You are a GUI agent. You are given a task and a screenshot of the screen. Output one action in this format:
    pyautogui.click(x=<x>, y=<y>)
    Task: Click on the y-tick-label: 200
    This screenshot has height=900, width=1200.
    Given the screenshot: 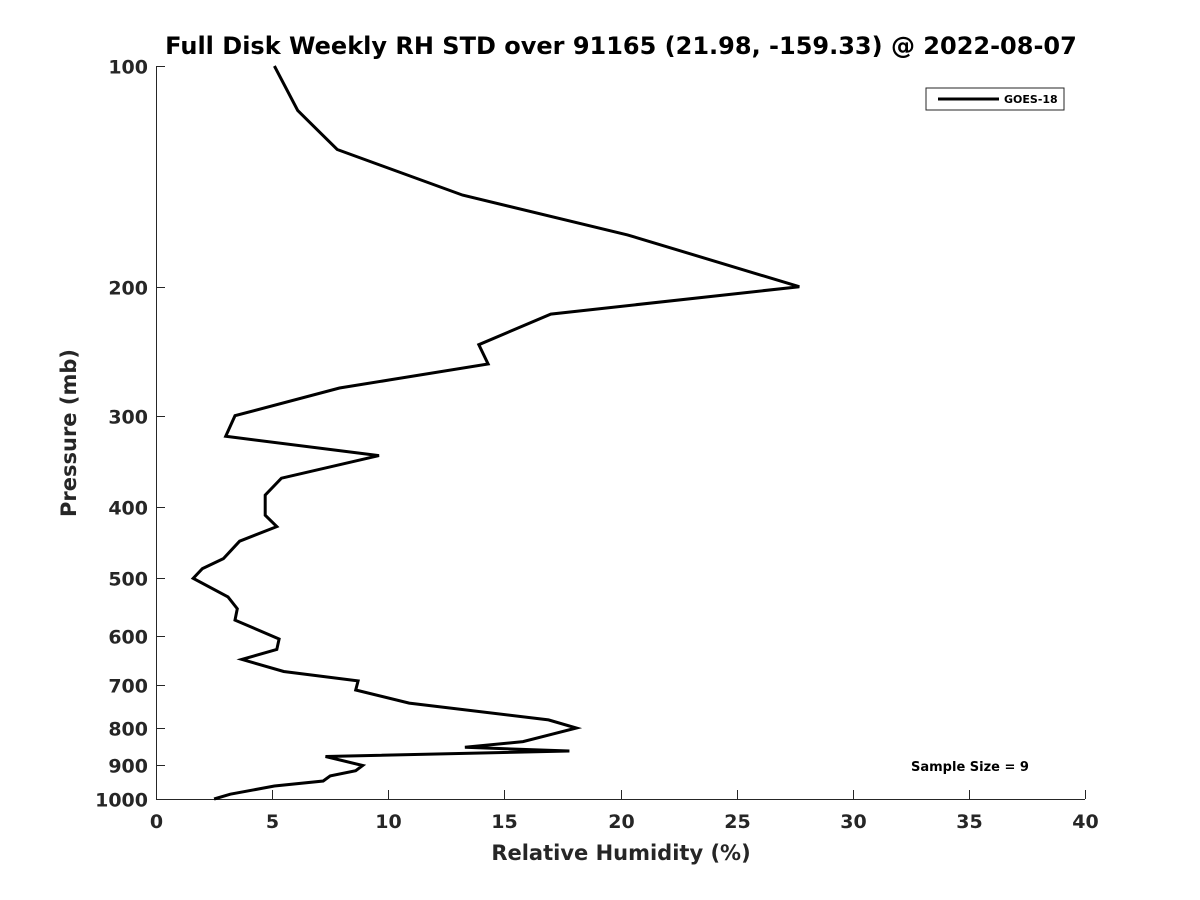 What is the action you would take?
    pyautogui.click(x=128, y=289)
    